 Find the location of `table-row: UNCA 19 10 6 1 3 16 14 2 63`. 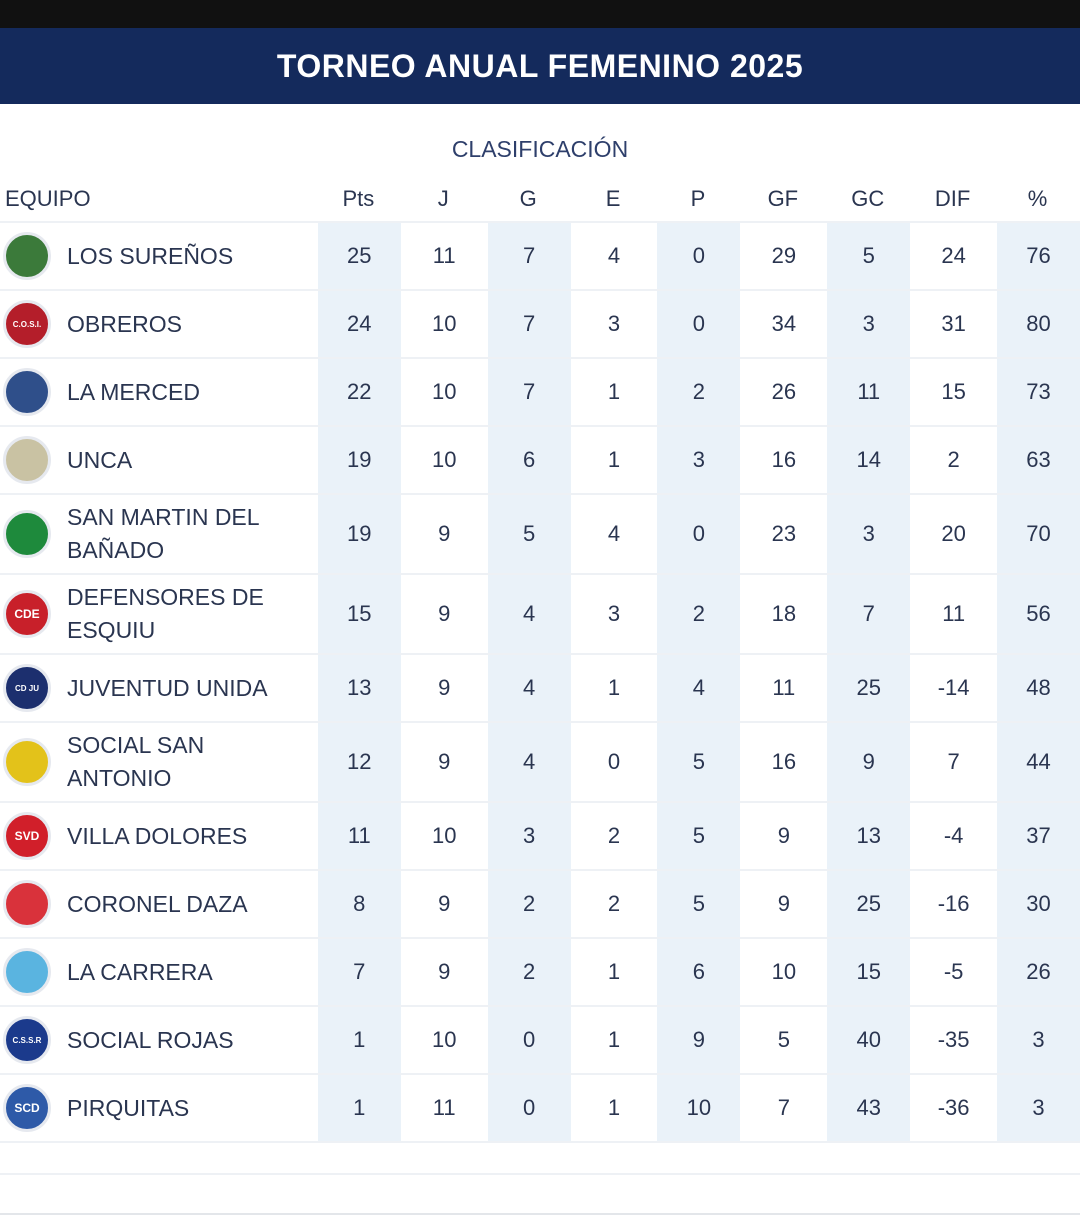

table-row: UNCA 19 10 6 1 3 16 14 2 63 is located at coordinates (540, 459).